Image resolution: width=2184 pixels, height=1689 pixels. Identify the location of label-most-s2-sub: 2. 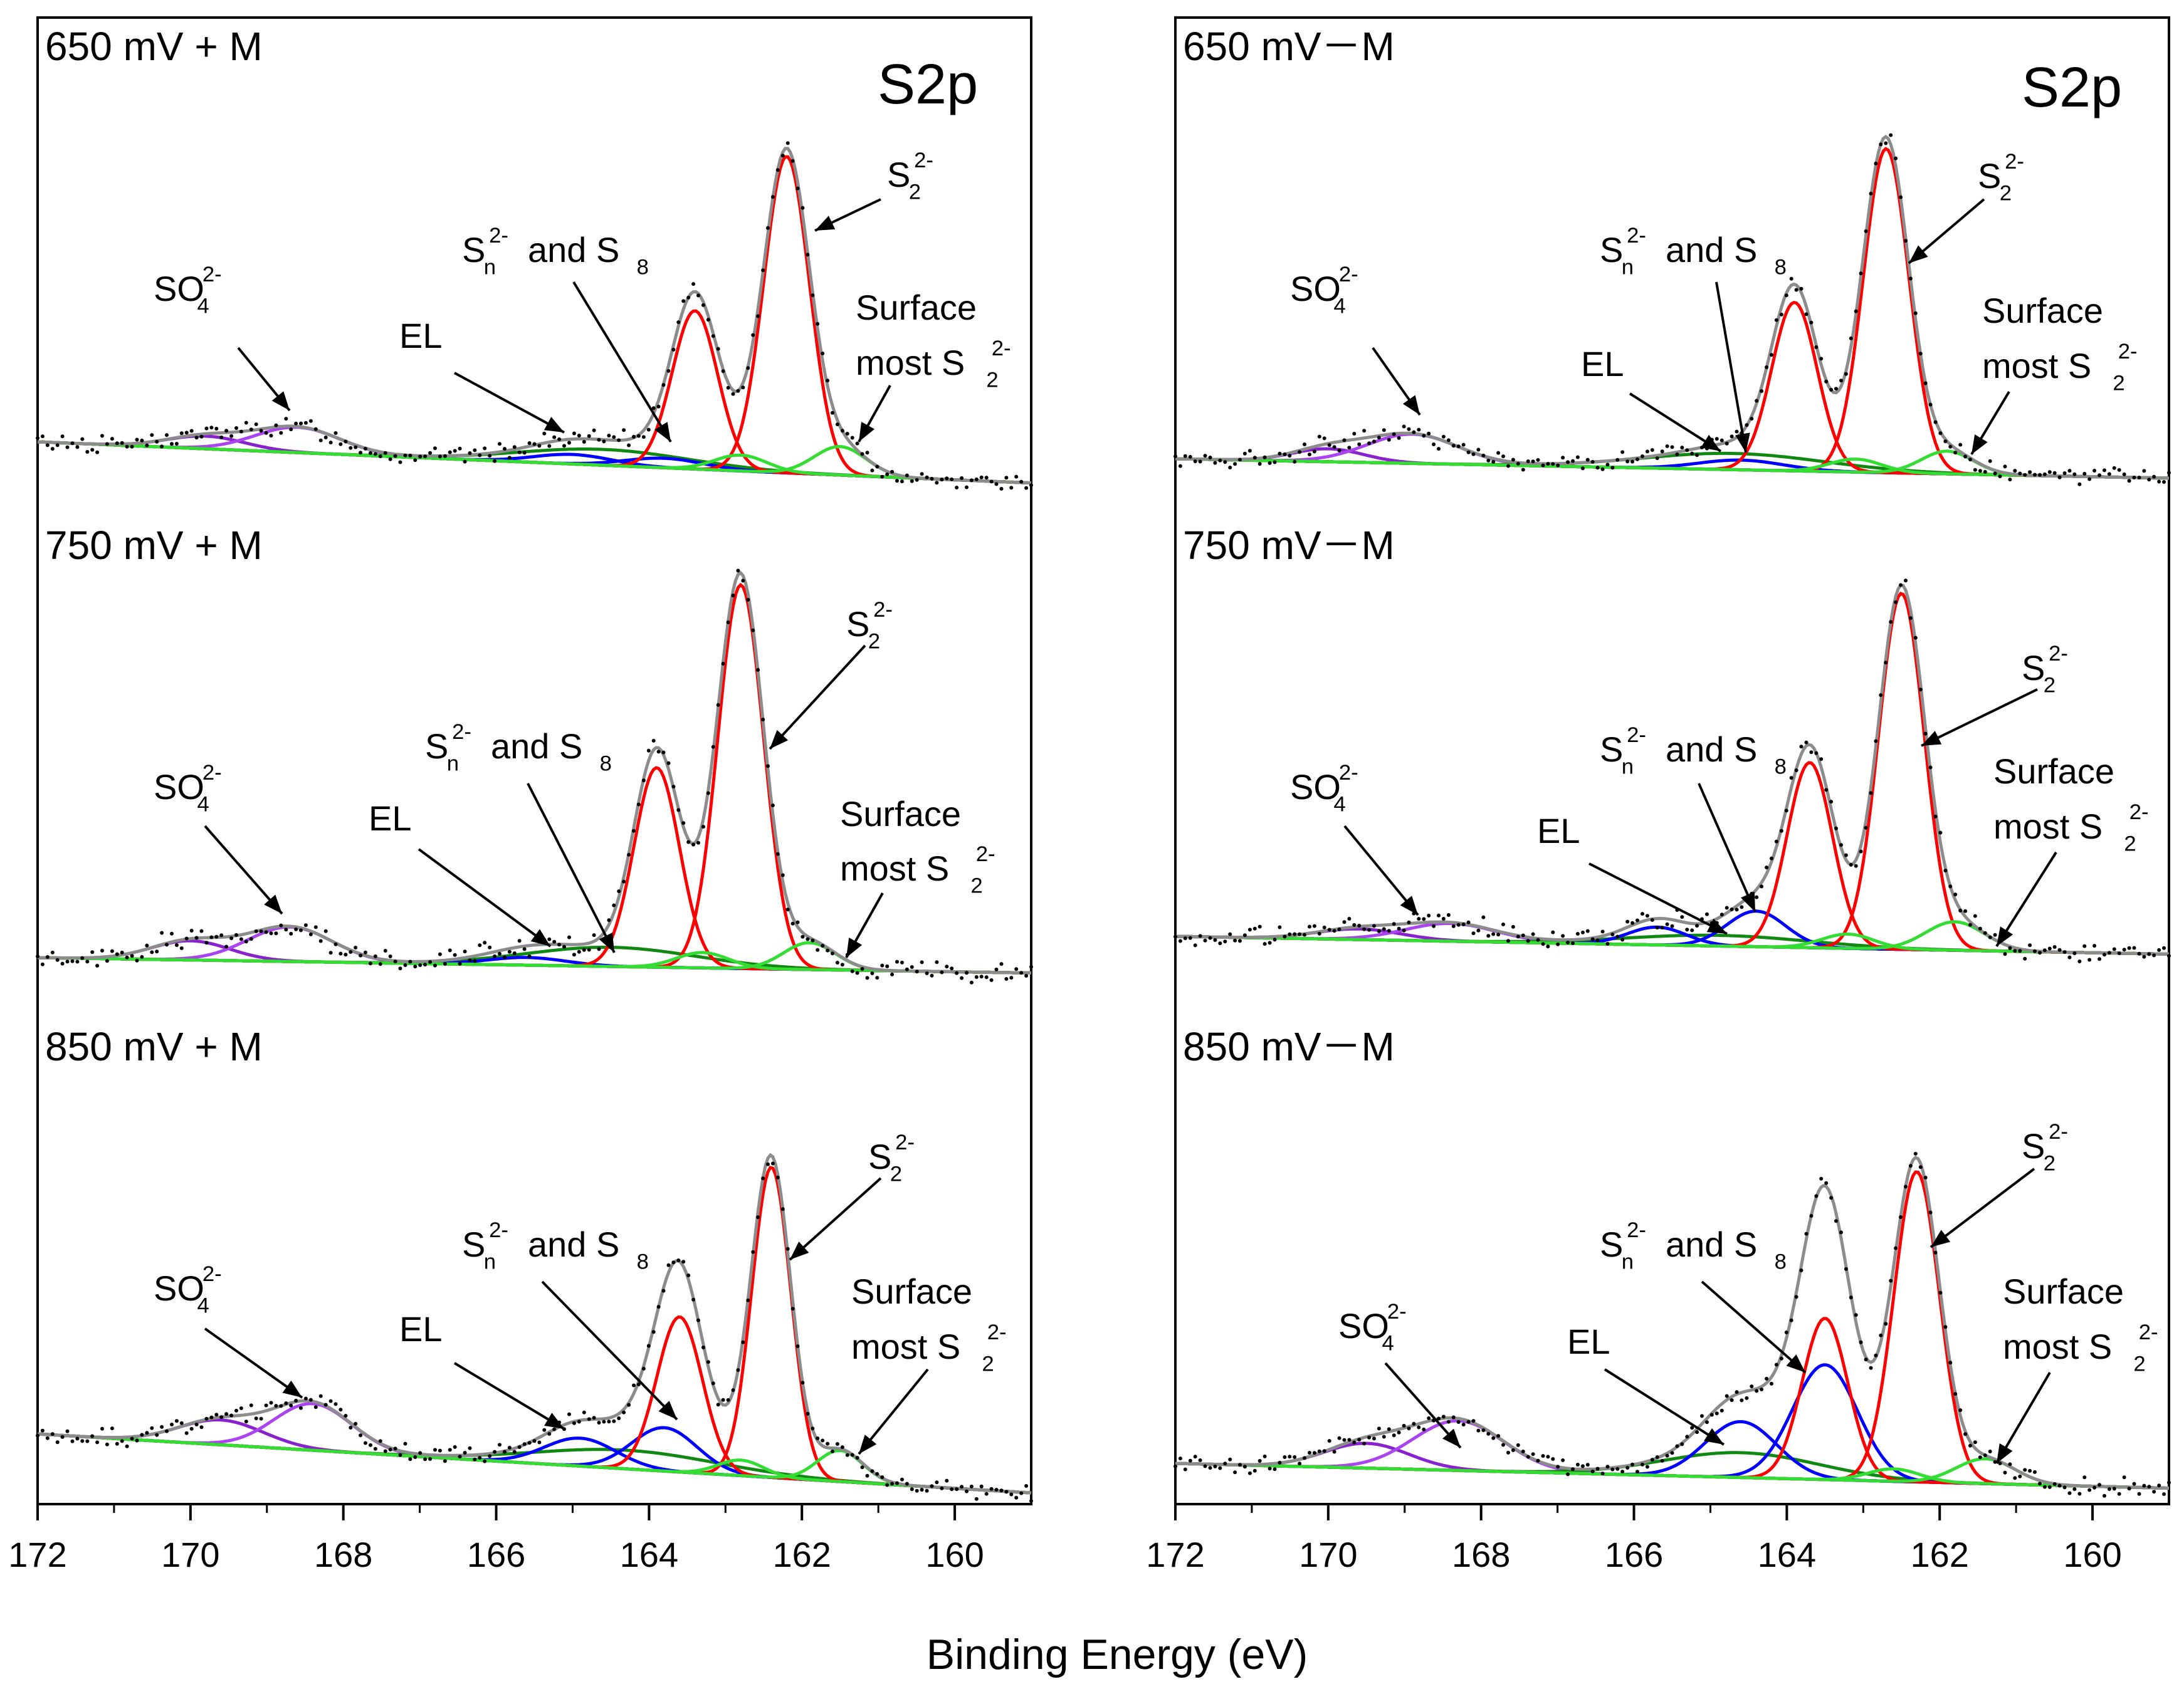
(2139, 1364).